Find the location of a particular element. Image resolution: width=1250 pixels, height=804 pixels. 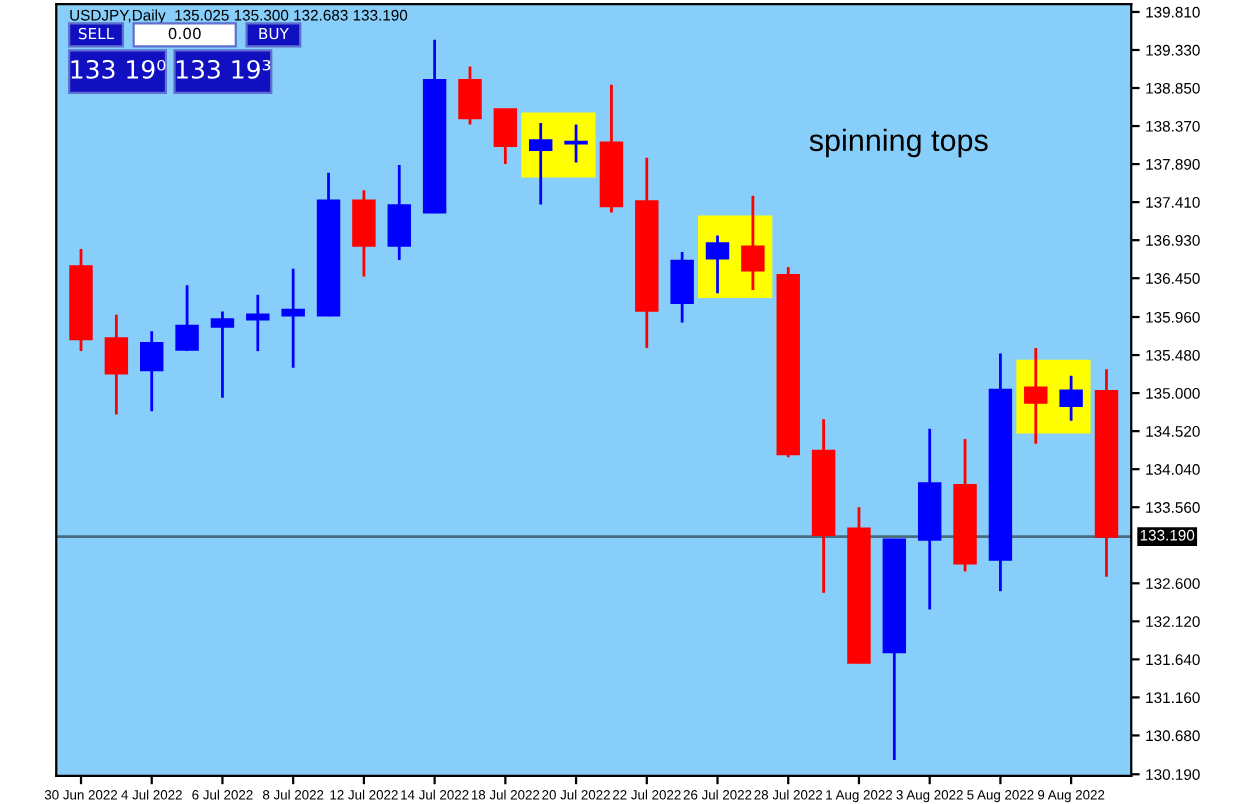

annotation: spinning tops is located at coordinates (898, 143).